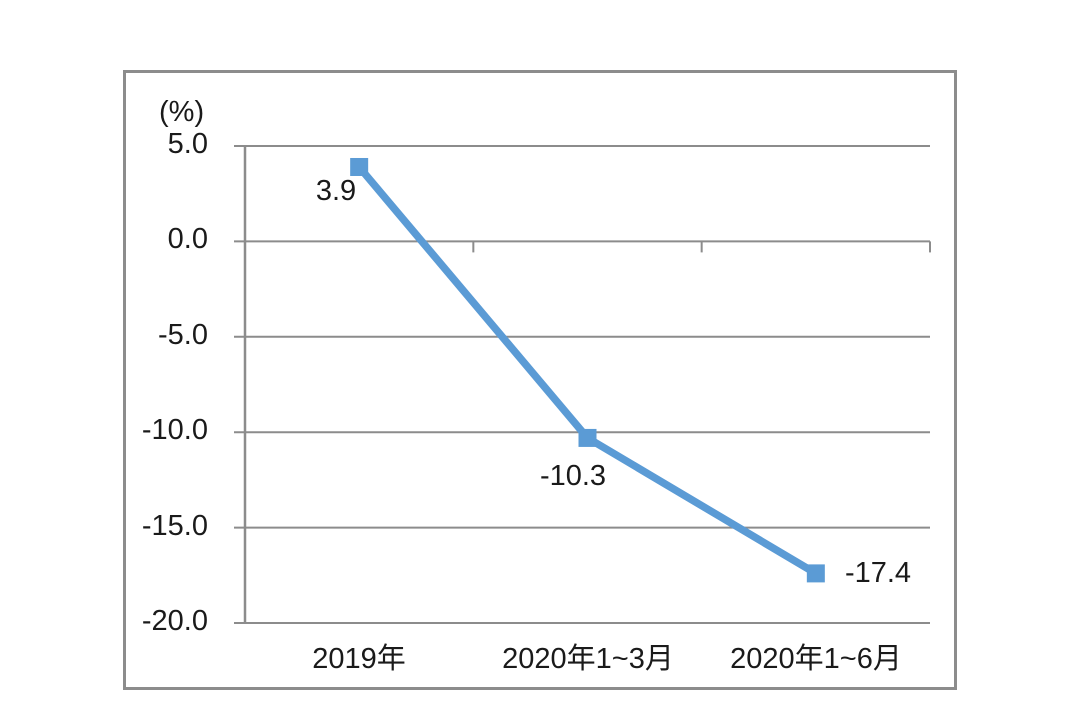 This screenshot has width=1080, height=701. Describe the element at coordinates (336, 191) in the screenshot. I see `data-point-label: 3.9` at that location.